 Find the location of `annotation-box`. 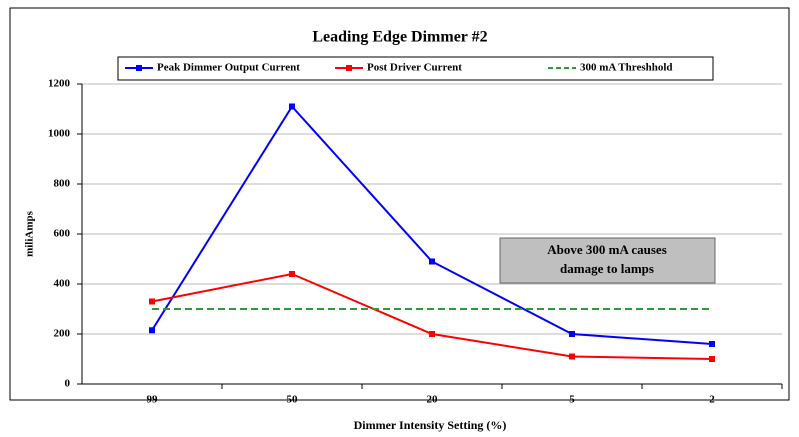

annotation-box is located at coordinates (607, 260).